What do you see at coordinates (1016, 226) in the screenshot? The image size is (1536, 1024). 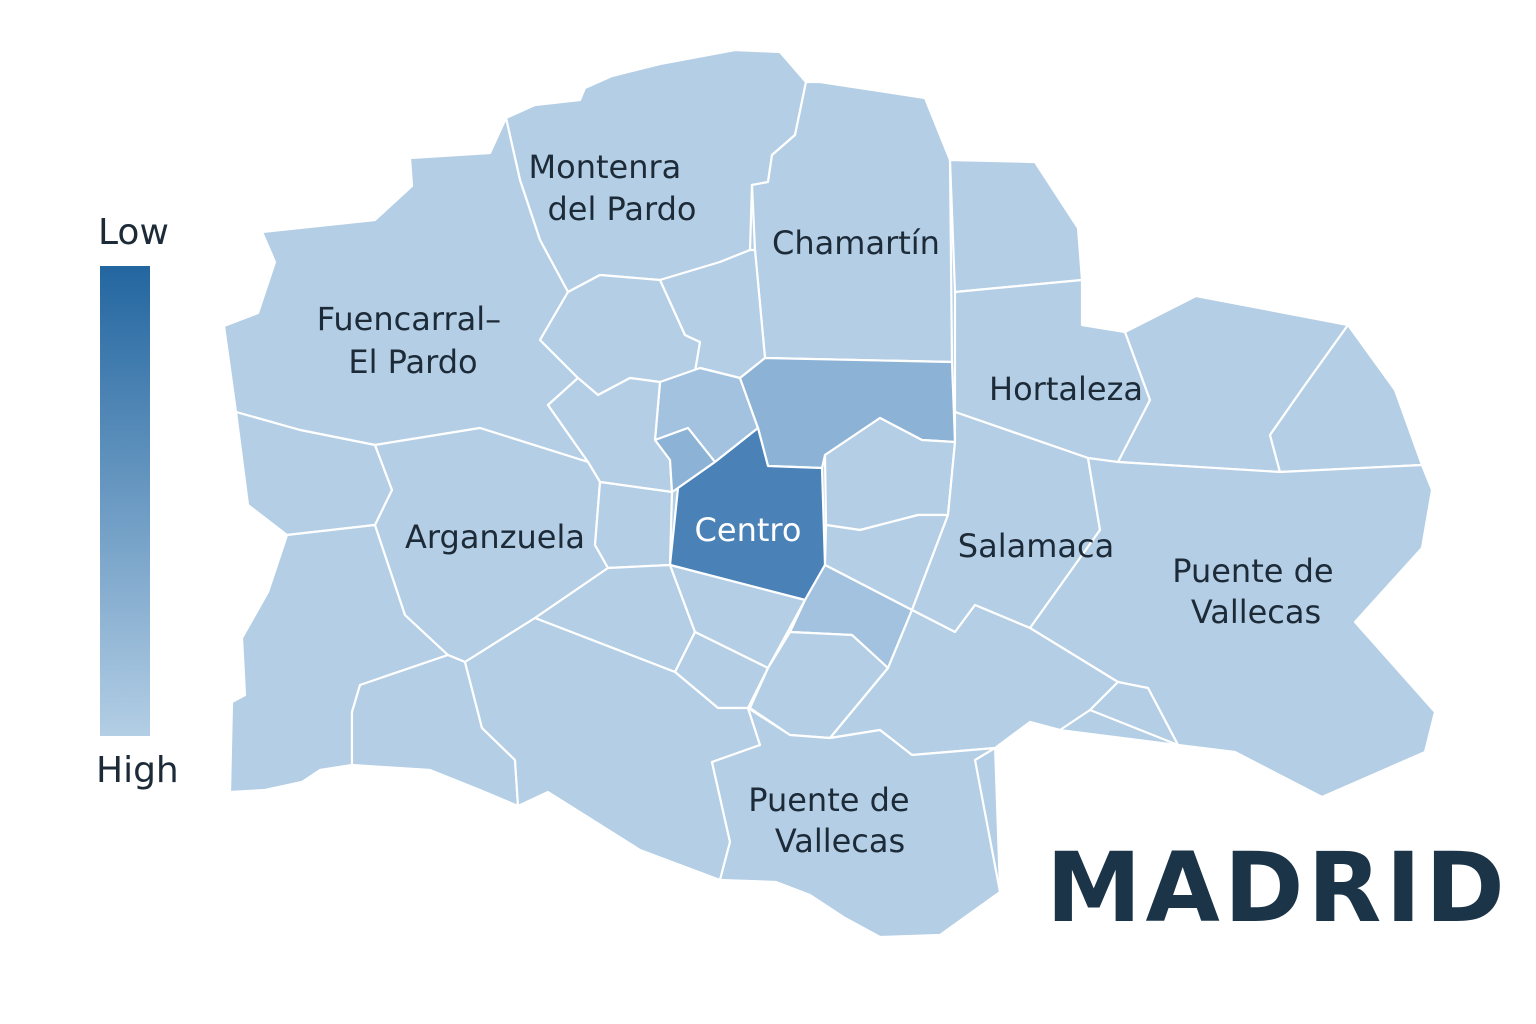 I see `district-shape-hortaleza` at bounding box center [1016, 226].